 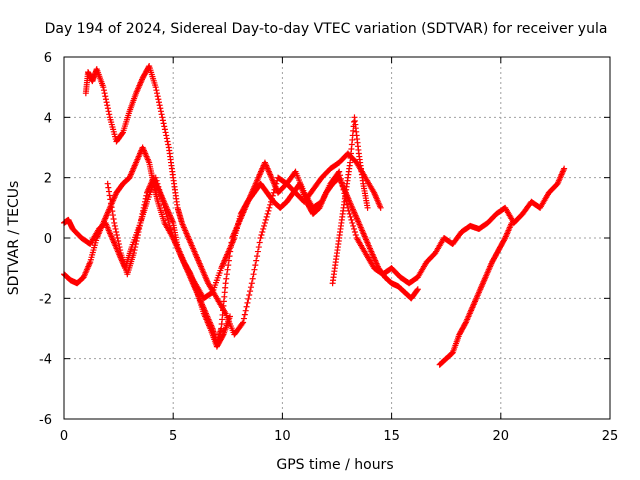 What do you see at coordinates (64, 436) in the screenshot?
I see `x-tick-label: 0` at bounding box center [64, 436].